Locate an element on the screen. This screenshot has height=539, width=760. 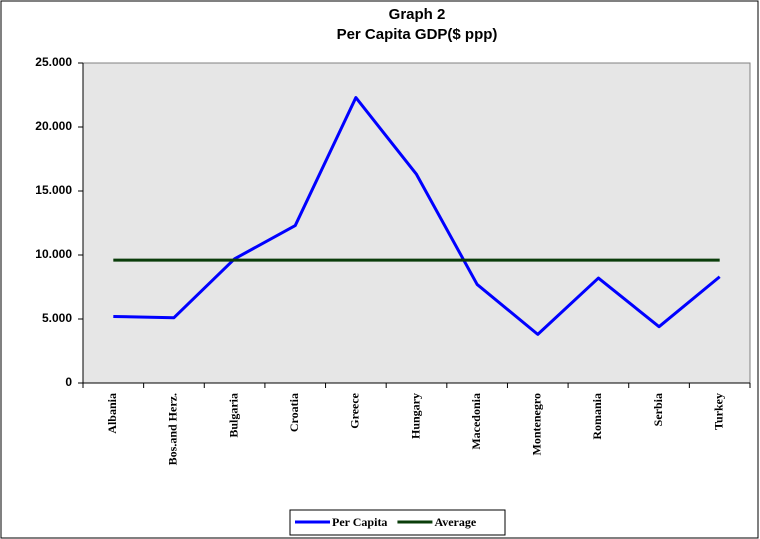
x-tick-label: Albania is located at coordinates (112, 413).